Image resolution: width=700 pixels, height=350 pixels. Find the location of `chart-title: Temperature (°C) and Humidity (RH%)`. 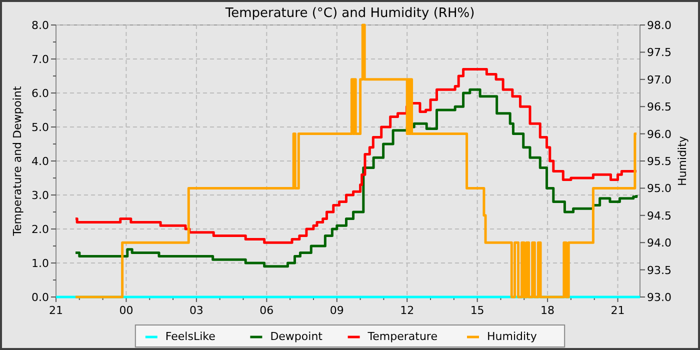

chart-title: Temperature (°C) and Humidity (RH%) is located at coordinates (349, 13).